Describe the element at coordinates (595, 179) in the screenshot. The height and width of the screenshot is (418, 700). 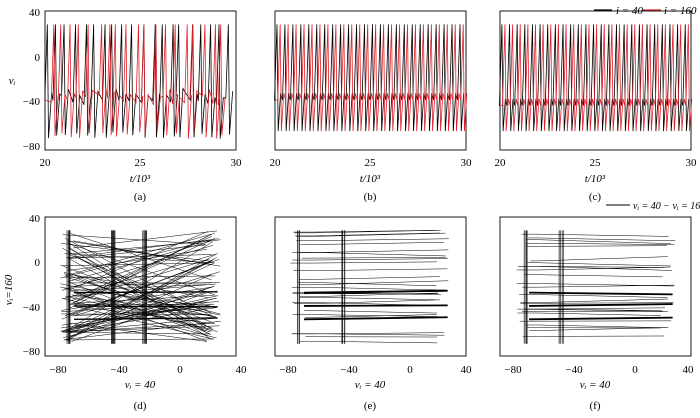
I see `panel-c-xlabel: t/10³` at that location.